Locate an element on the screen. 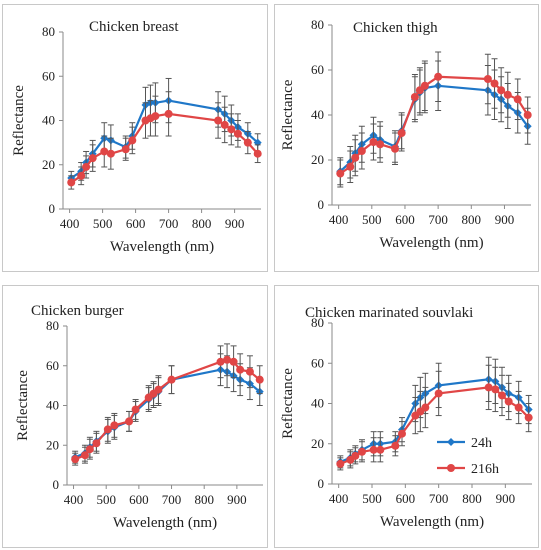 Image resolution: width=541 pixels, height=550 pixels. series-24h is located at coordinates (167, 408).